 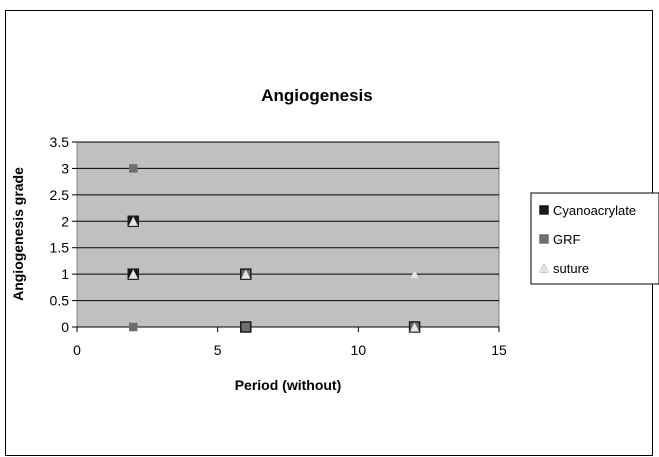 What do you see at coordinates (567, 239) in the screenshot?
I see `legend-label: GRF` at bounding box center [567, 239].